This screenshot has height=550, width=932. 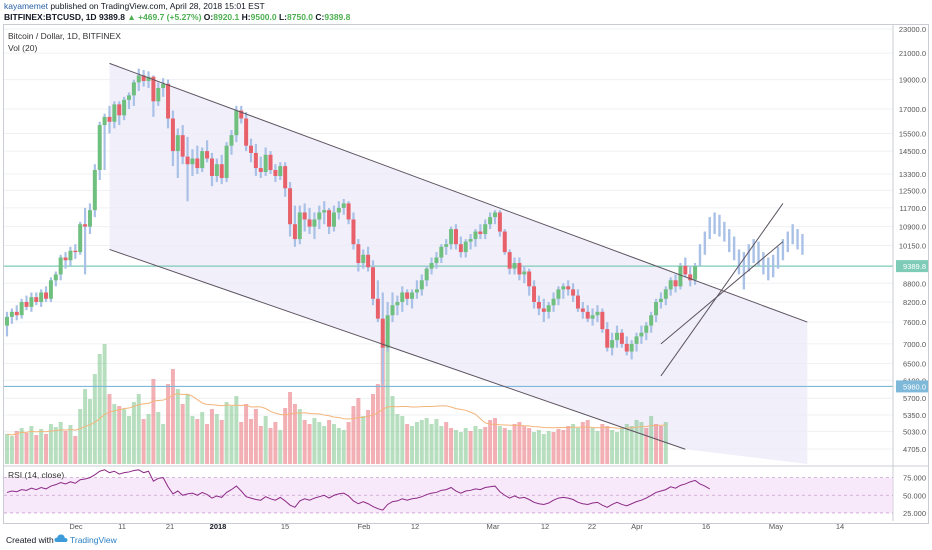 I want to click on close-label: C:, so click(x=320, y=17).